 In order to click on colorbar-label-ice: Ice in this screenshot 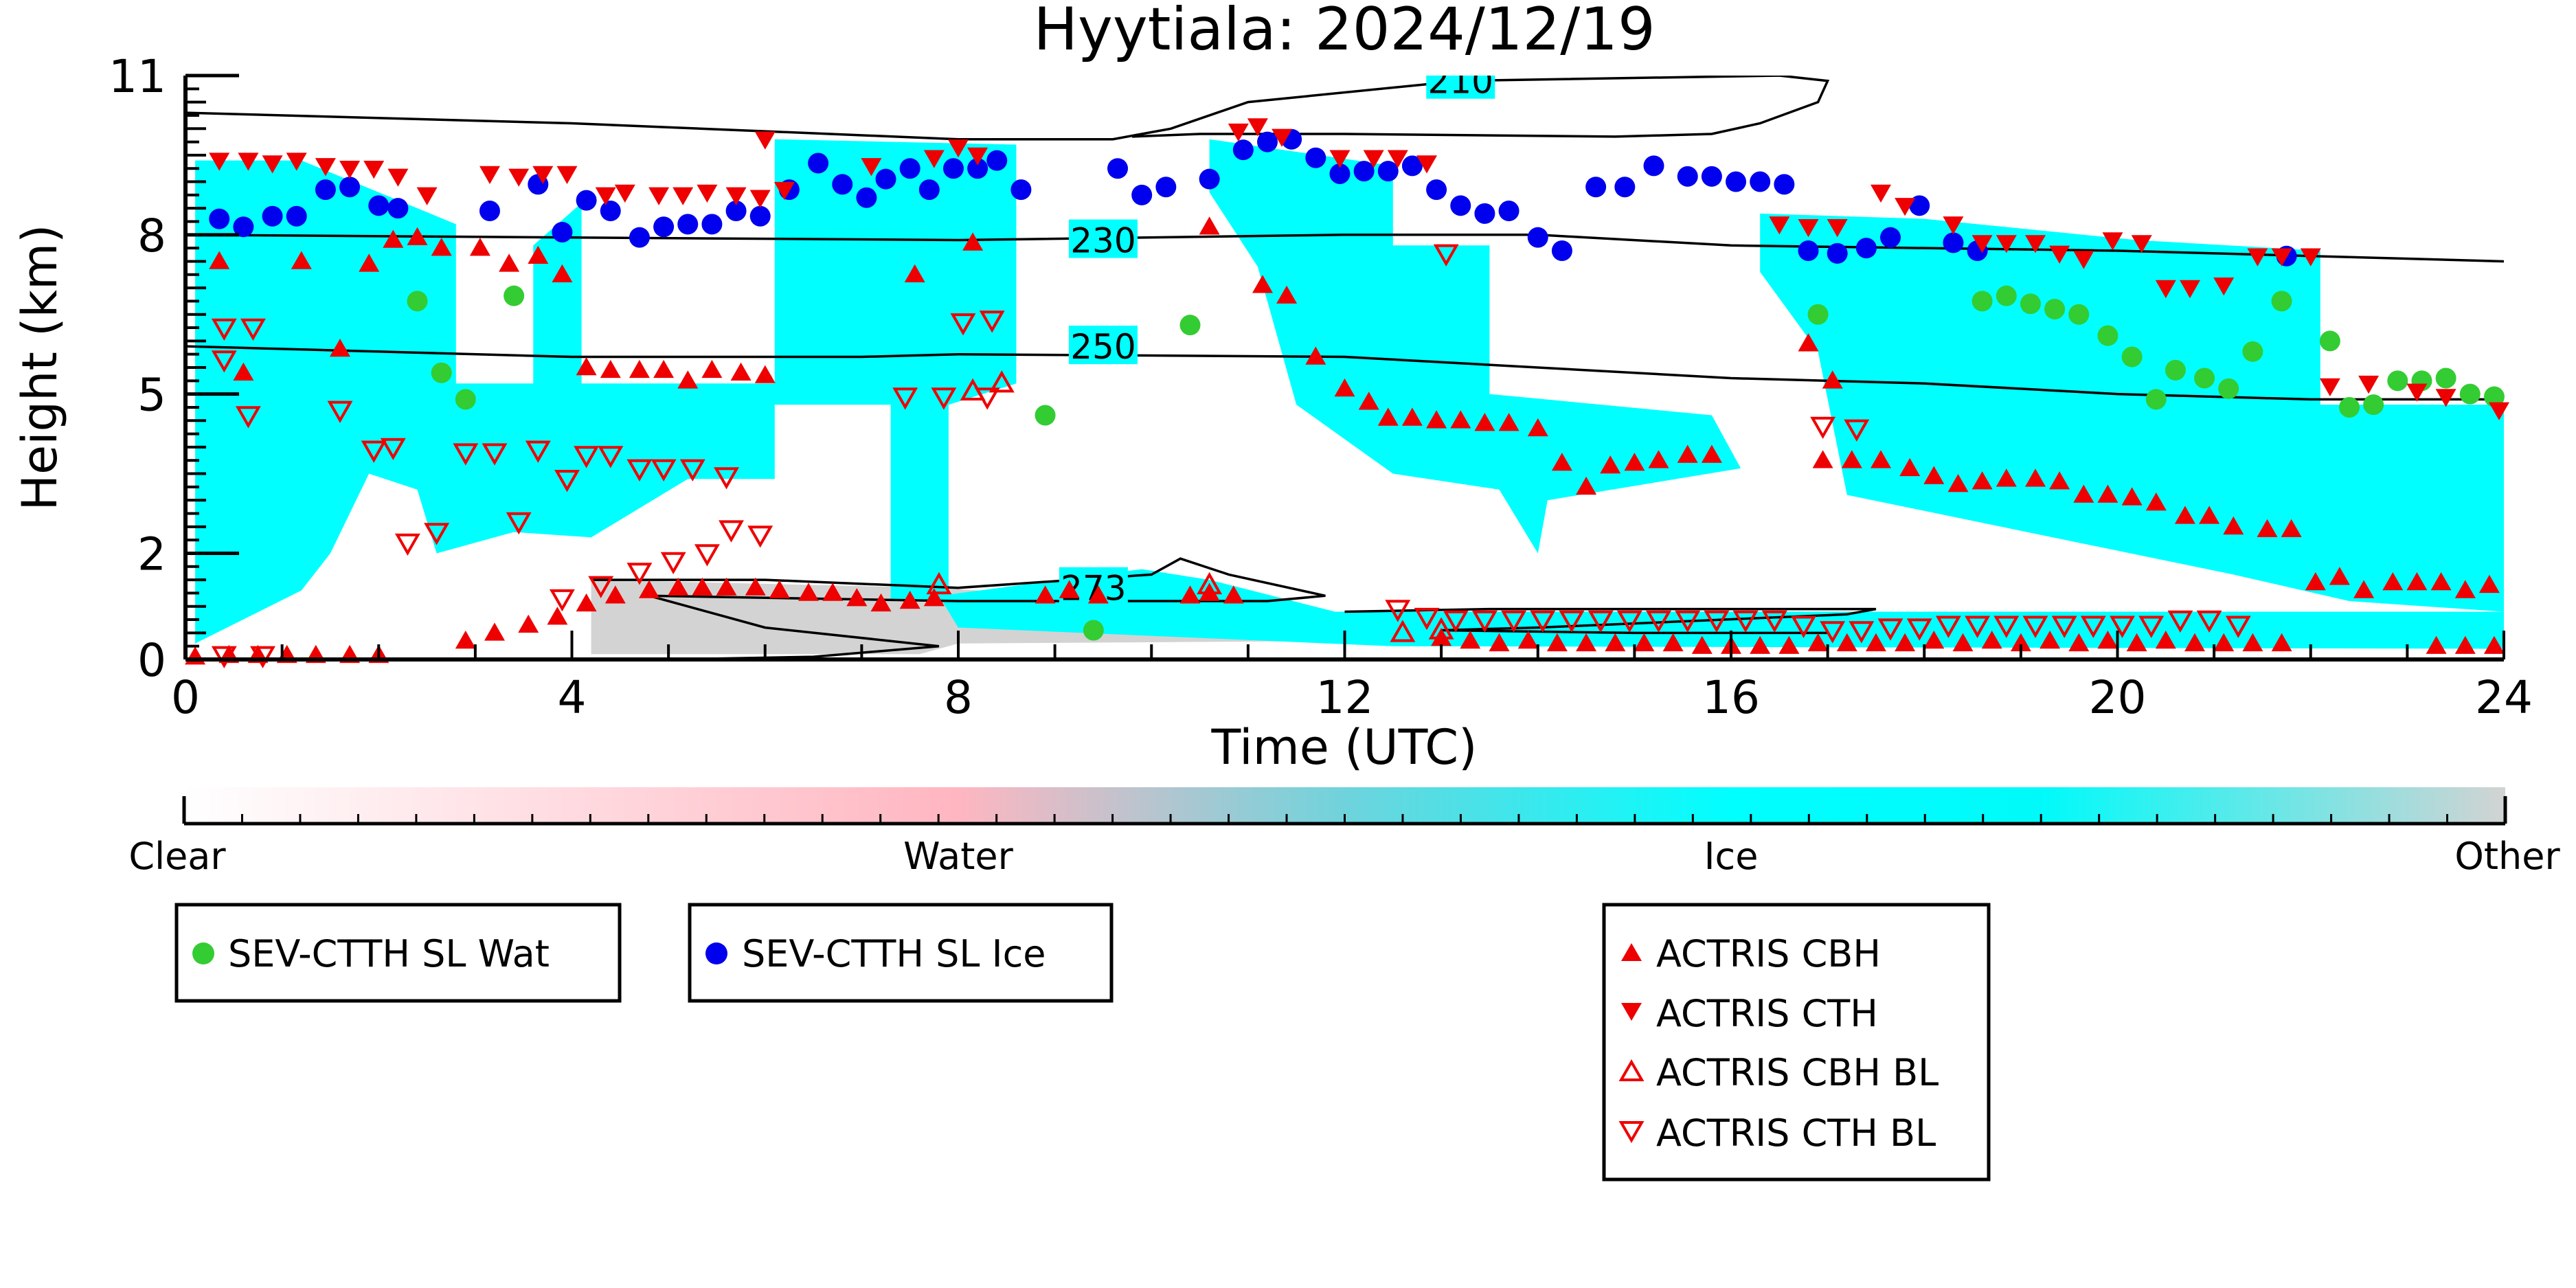, I will do `click(1731, 856)`.